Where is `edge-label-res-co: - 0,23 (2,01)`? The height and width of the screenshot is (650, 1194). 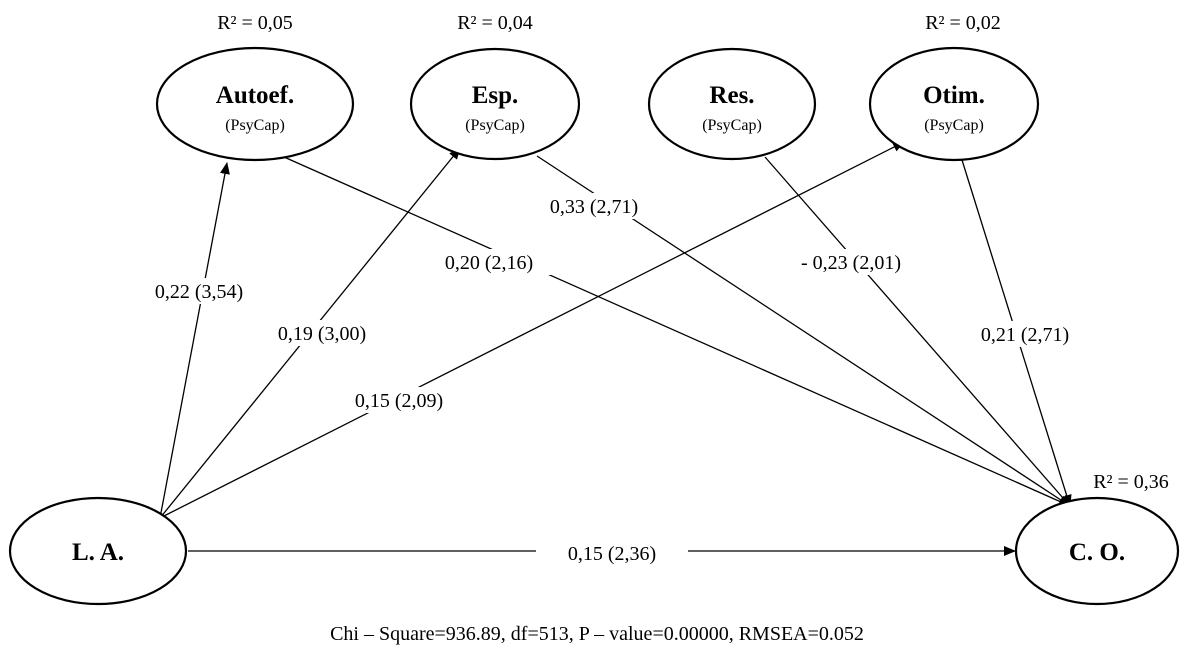 edge-label-res-co: - 0,23 (2,01) is located at coordinates (851, 263).